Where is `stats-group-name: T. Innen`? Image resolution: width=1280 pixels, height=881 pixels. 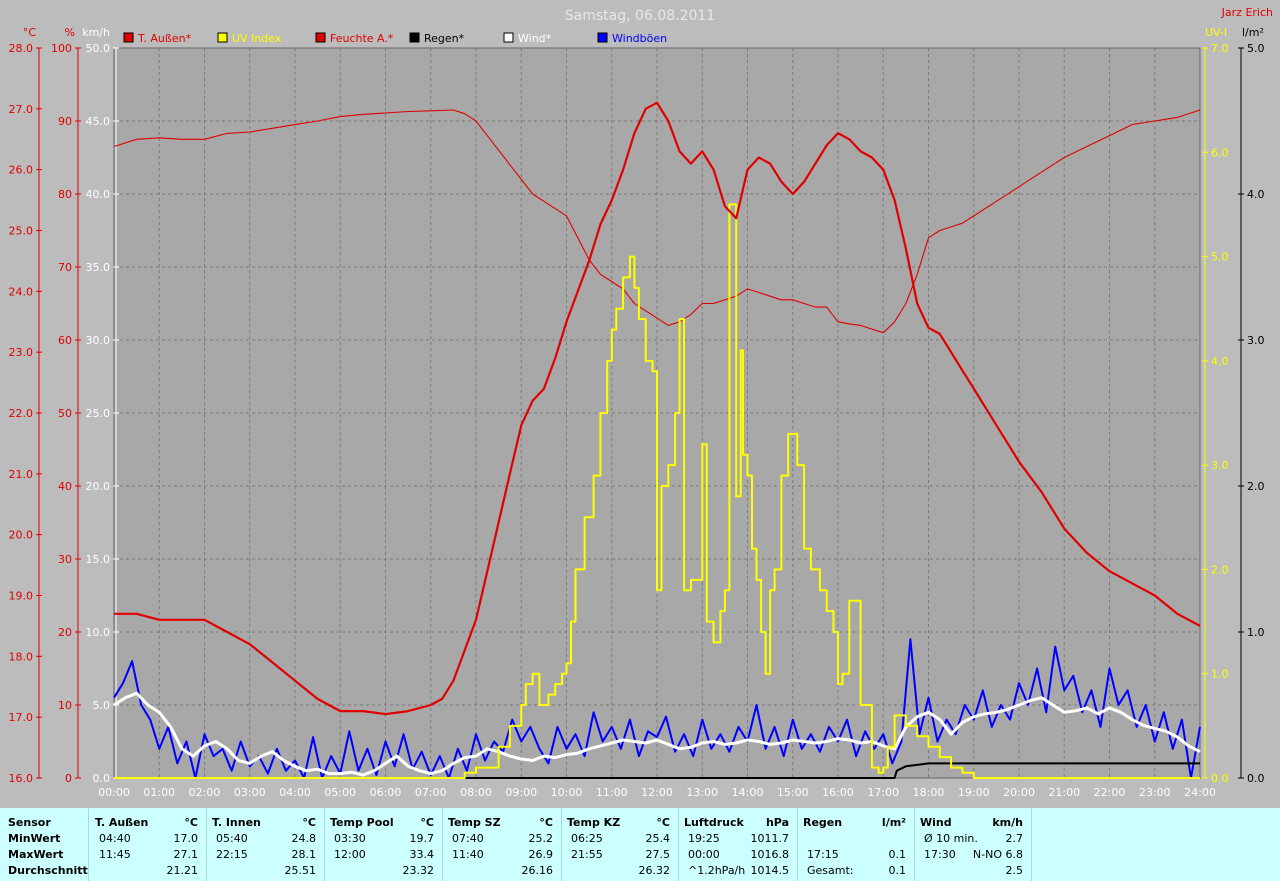
stats-group-name: T. Innen is located at coordinates (236, 822).